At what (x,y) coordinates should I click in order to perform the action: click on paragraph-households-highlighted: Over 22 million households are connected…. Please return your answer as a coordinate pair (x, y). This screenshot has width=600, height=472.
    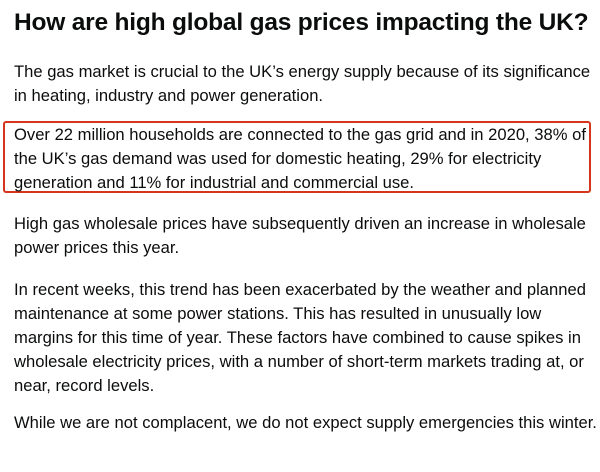
    Looking at the image, I should click on (300, 158).